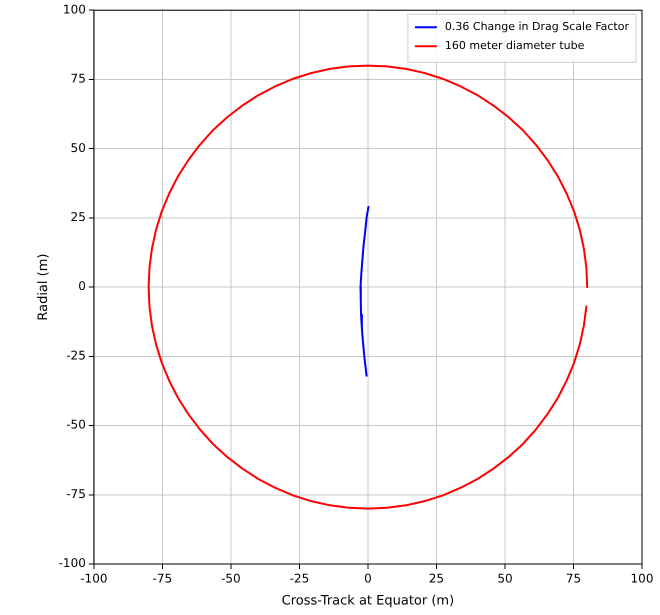  What do you see at coordinates (300, 578) in the screenshot?
I see `x-tick-label: -25` at bounding box center [300, 578].